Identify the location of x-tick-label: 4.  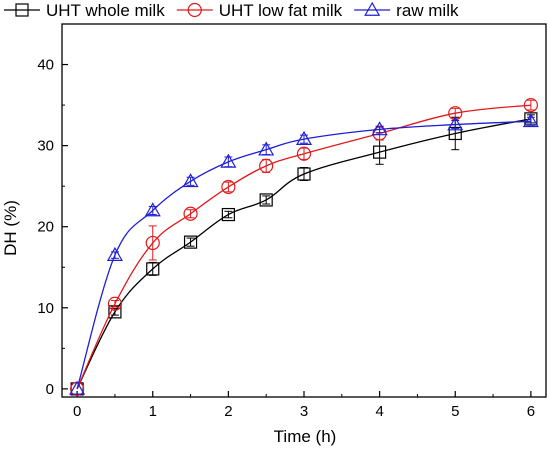
(379, 411).